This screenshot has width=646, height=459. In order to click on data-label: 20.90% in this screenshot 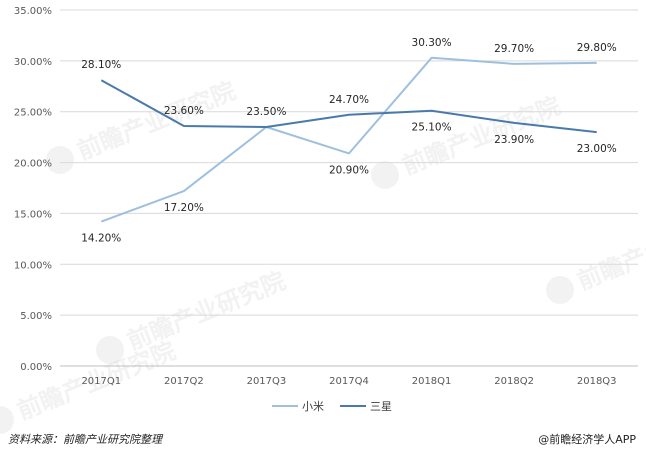, I will do `click(349, 170)`.